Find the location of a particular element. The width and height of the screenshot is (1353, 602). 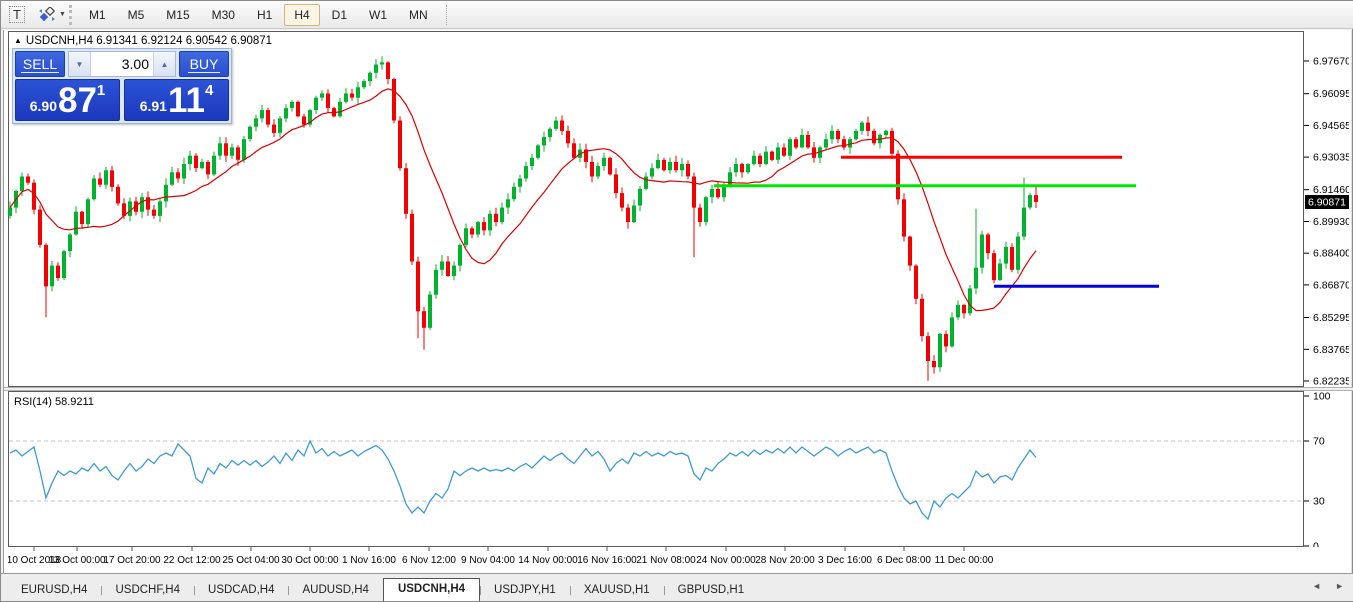

volume-increase-button: ▲ is located at coordinates (164, 64).